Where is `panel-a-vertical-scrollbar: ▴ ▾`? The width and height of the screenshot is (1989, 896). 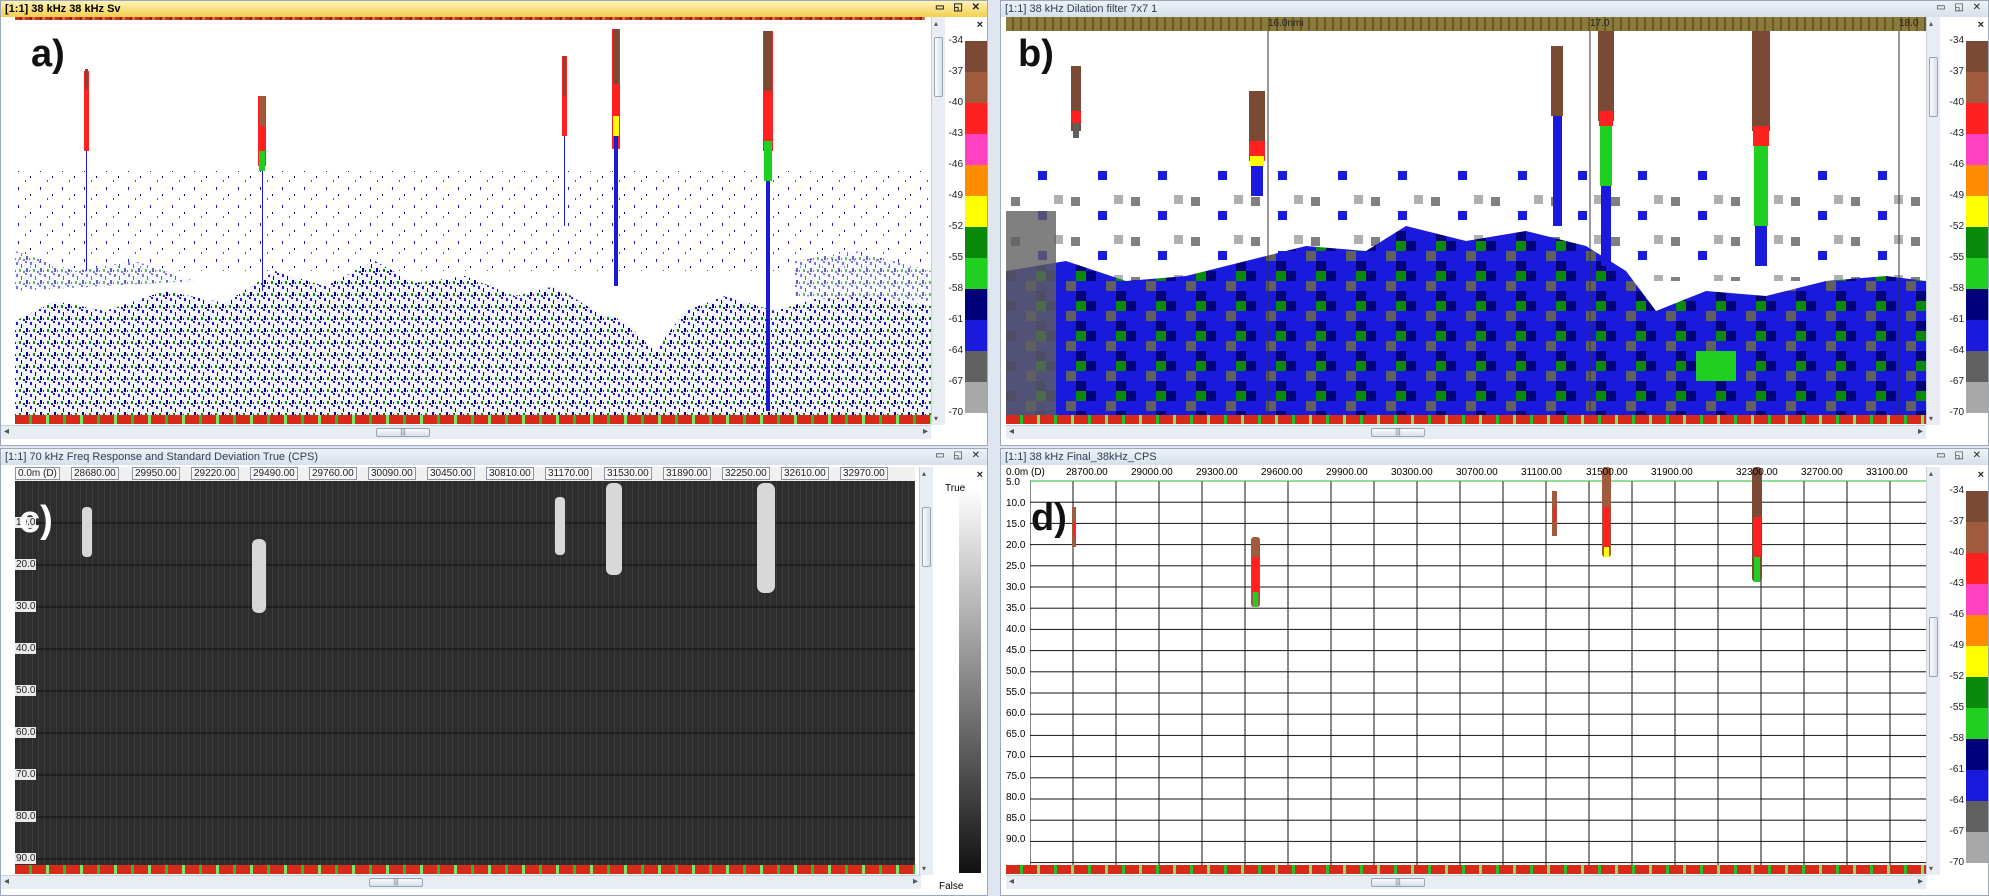
panel-a-vertical-scrollbar: ▴ ▾ is located at coordinates (938, 221).